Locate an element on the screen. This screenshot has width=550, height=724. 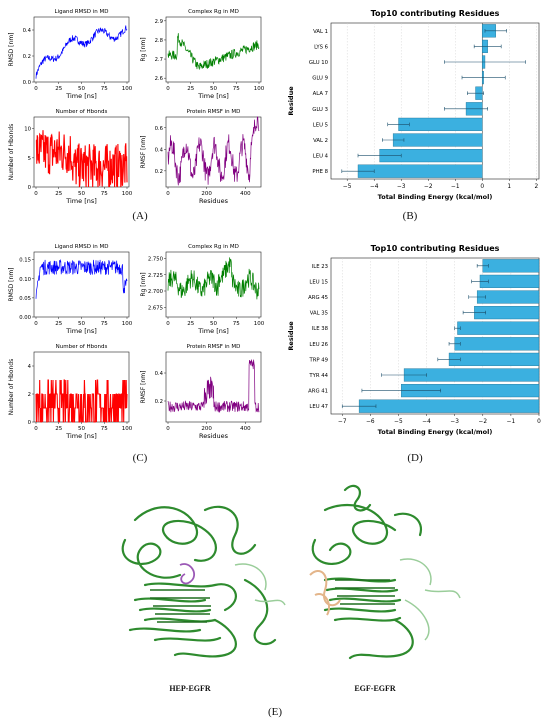
y-tick-label: 5 is located at coordinates (29, 159).